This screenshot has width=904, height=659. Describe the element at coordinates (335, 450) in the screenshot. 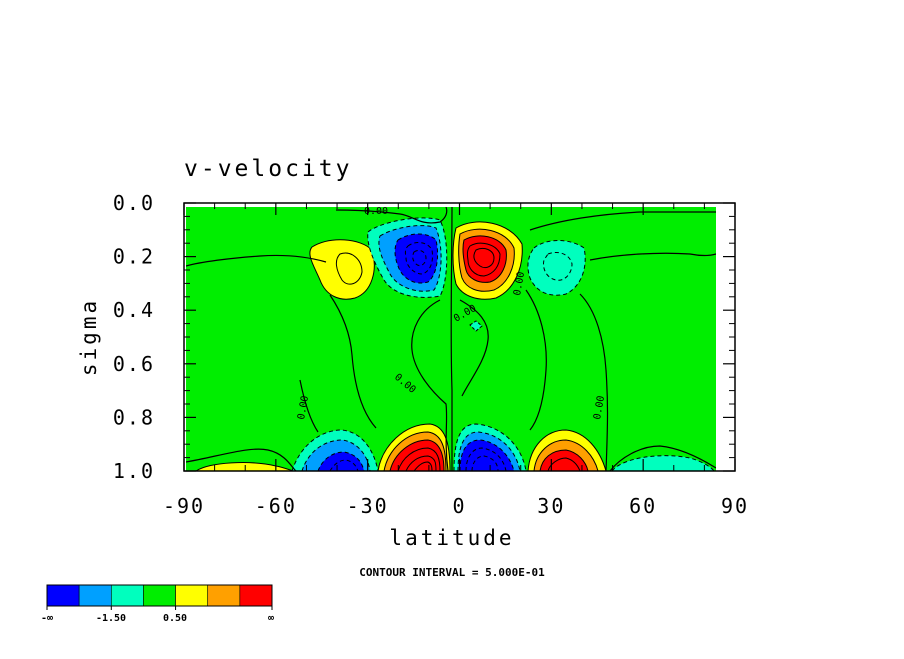

I see `feature-lower-left-negative` at that location.